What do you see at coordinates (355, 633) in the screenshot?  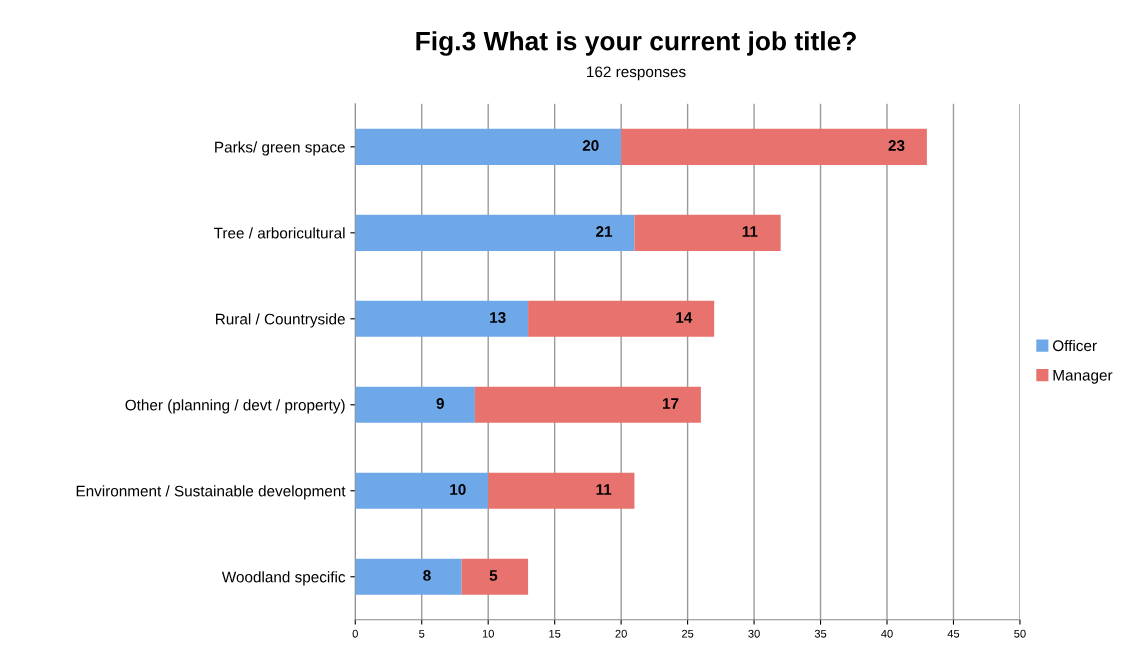 I see `x-tick-label: 0` at bounding box center [355, 633].